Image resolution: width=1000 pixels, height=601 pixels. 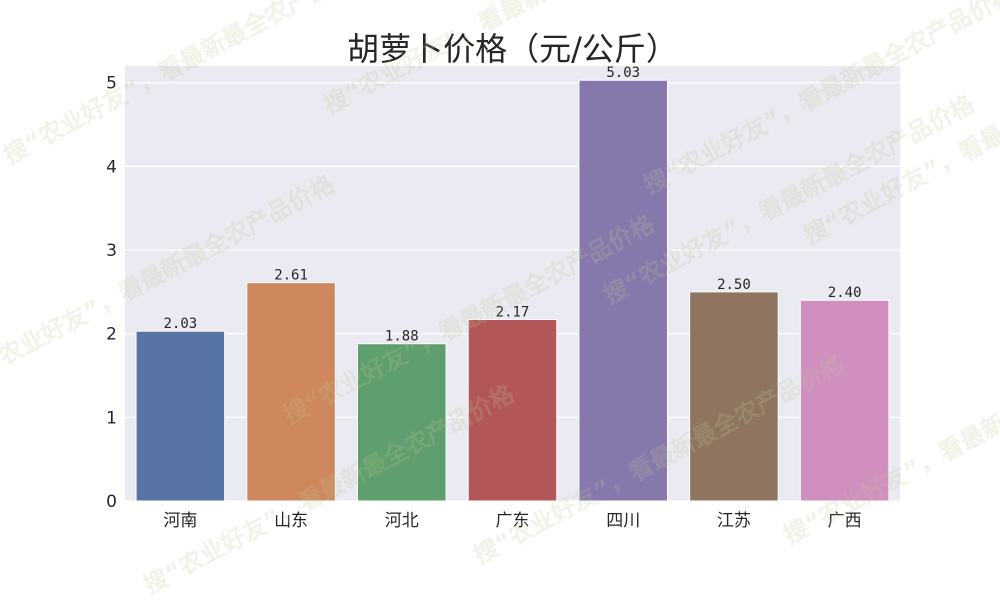 I want to click on y-tick-label: 3, so click(x=111, y=251).